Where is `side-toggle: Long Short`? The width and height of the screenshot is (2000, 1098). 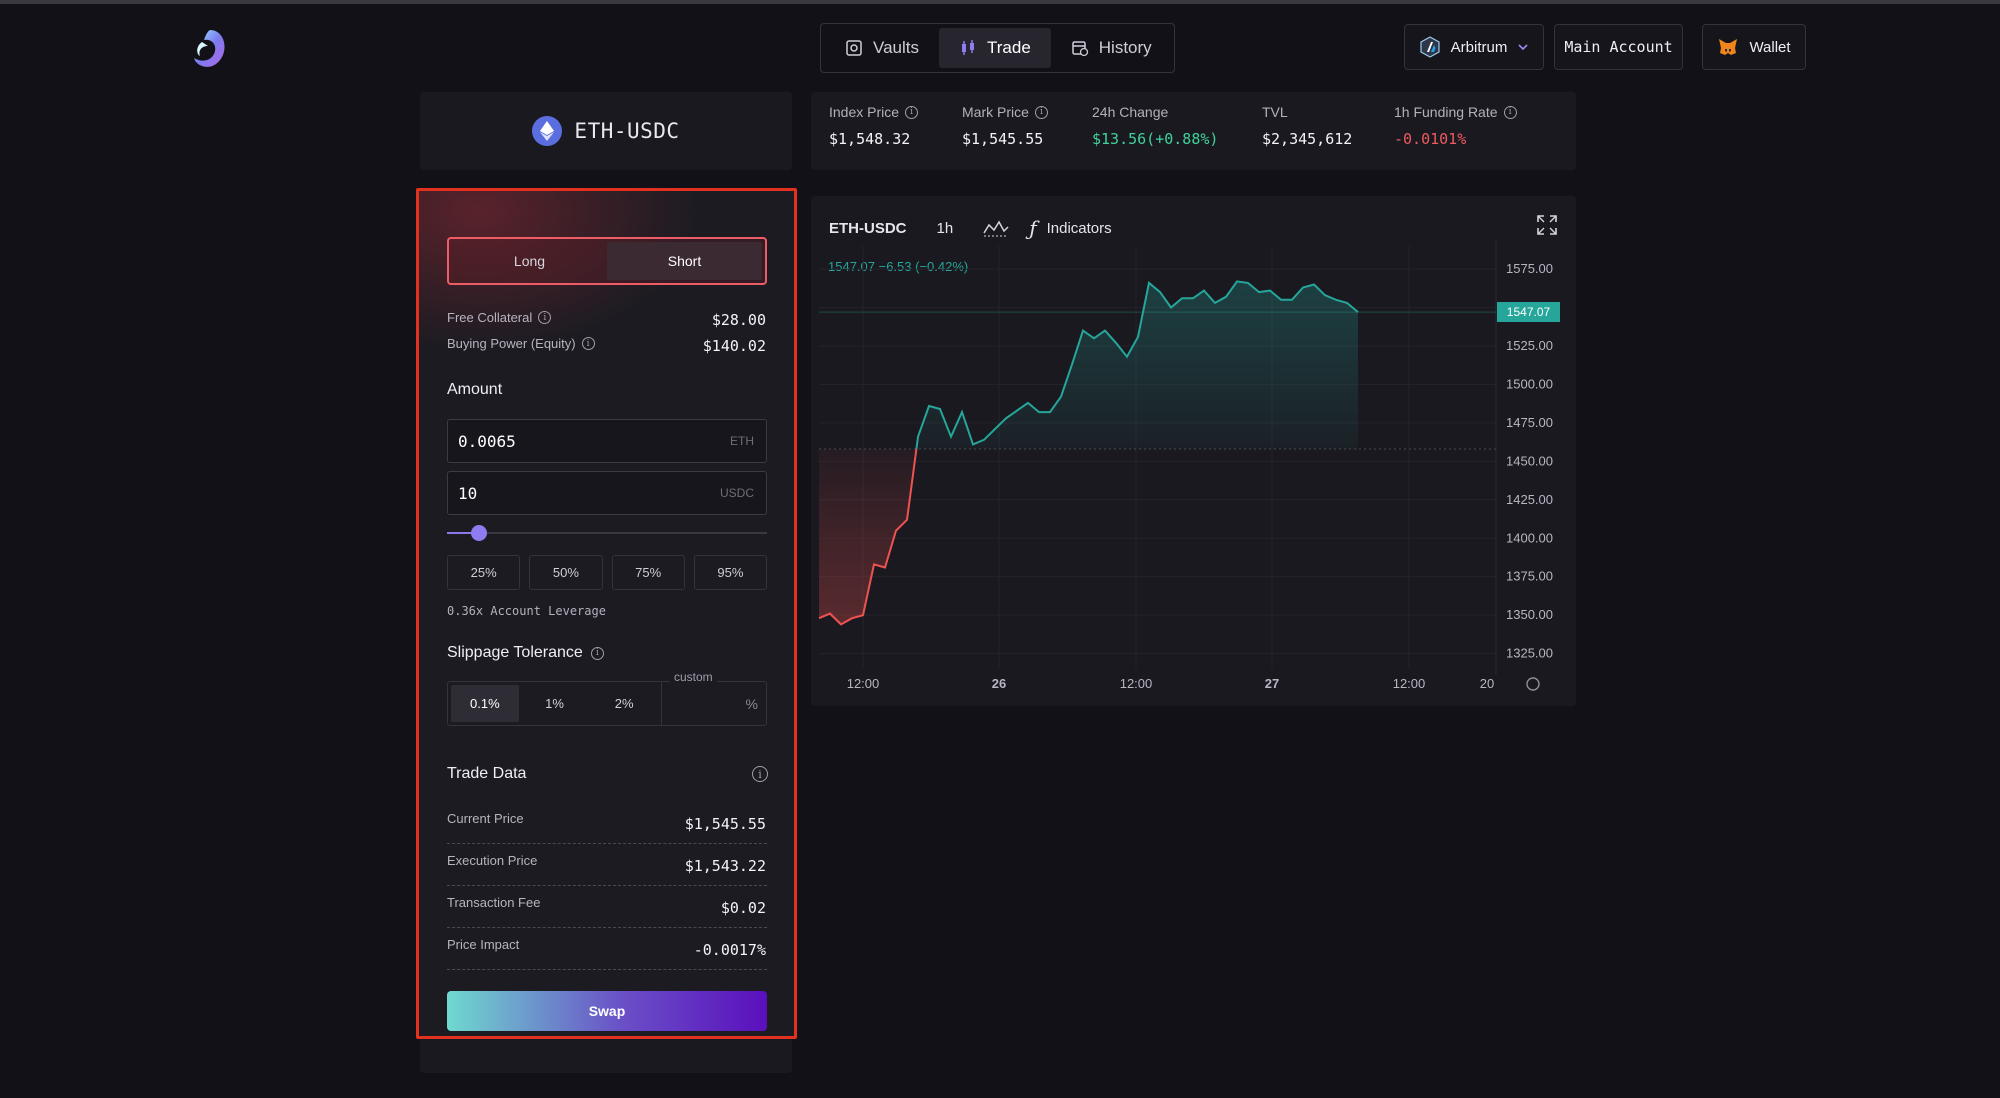
side-toggle: Long Short is located at coordinates (607, 261).